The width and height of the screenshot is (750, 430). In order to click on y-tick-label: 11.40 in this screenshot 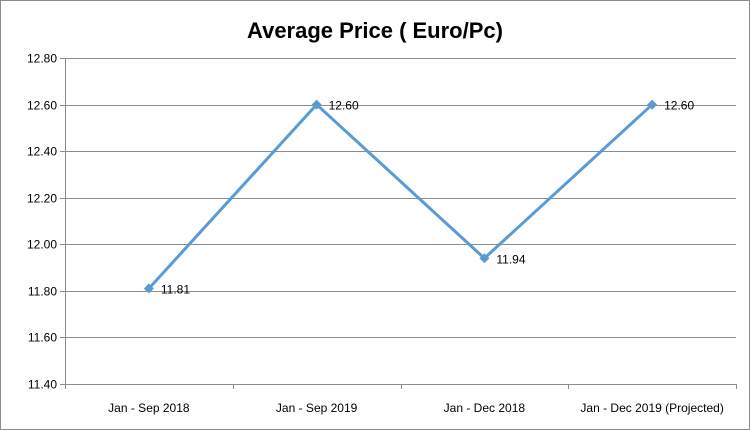, I will do `click(42, 385)`.